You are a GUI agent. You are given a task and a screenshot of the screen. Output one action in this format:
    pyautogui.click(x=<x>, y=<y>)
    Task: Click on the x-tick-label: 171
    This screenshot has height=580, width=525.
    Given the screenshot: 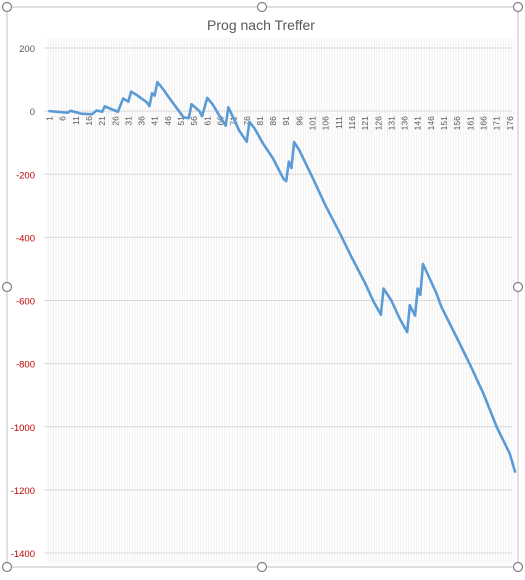 What is the action you would take?
    pyautogui.click(x=497, y=123)
    